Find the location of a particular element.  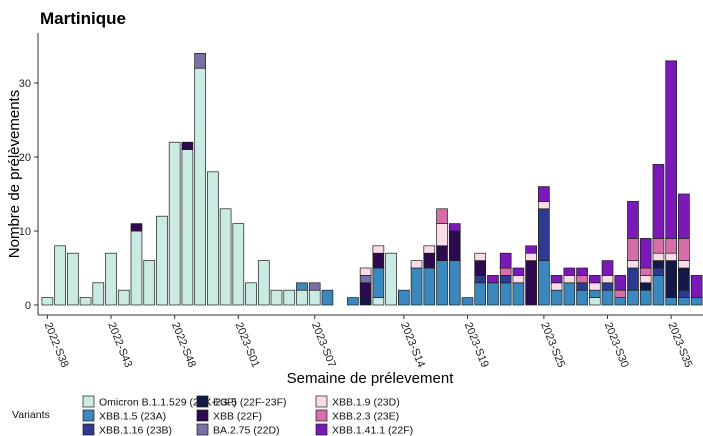

legend-label: BA.2.75 (22D) is located at coordinates (246, 430).